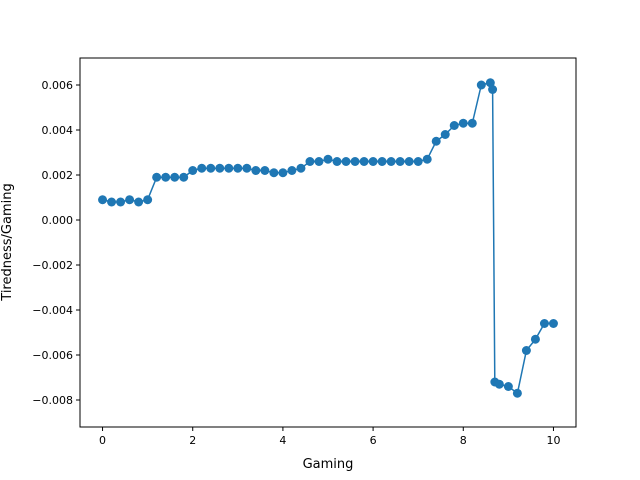 The image size is (640, 480). Describe the element at coordinates (553, 440) in the screenshot. I see `x-tick-label: 10` at that location.